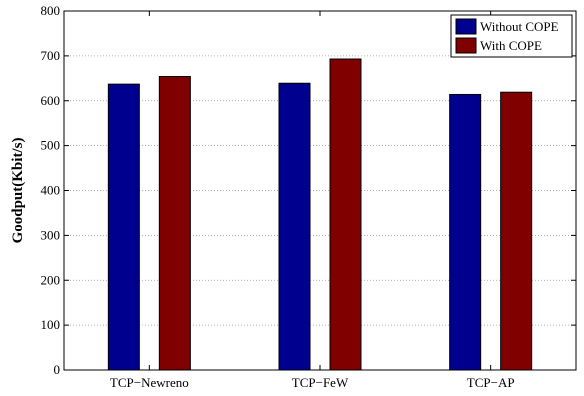  I want to click on y-tick-label: 500, so click(51, 145).